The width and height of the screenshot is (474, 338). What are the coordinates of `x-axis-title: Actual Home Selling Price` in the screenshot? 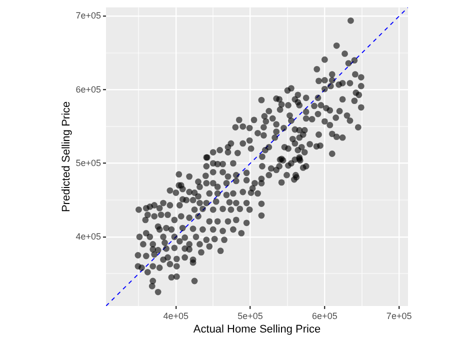 It's located at (257, 329).